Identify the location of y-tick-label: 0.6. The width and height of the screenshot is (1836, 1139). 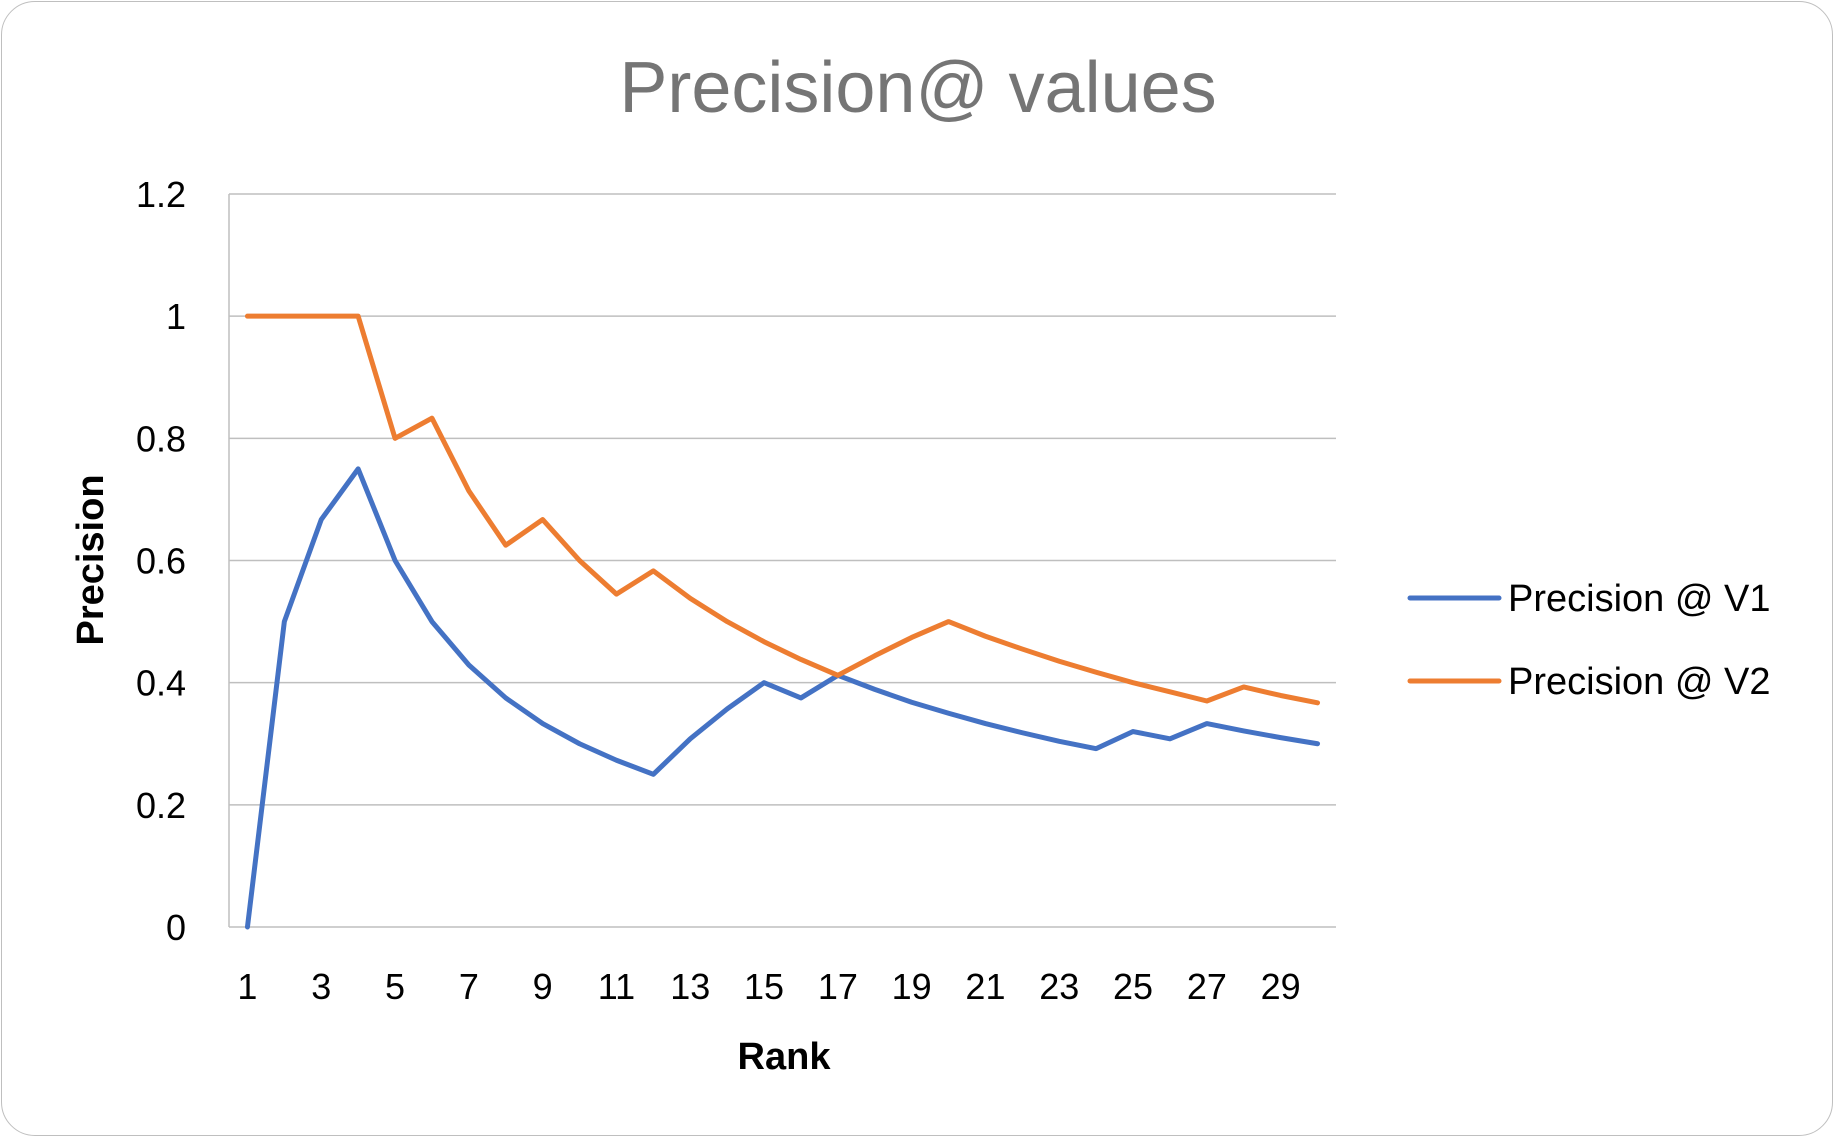
(161, 561).